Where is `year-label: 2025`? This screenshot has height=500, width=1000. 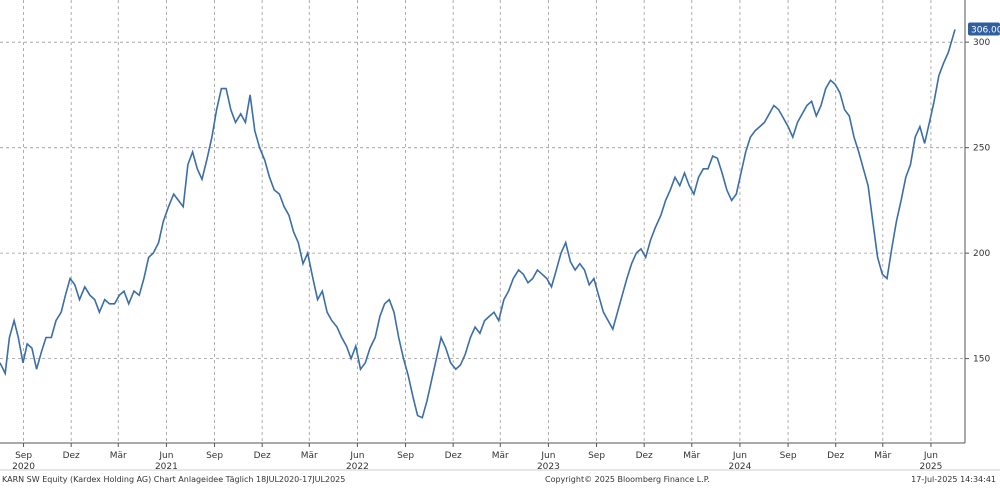 year-label: 2025 is located at coordinates (930, 467).